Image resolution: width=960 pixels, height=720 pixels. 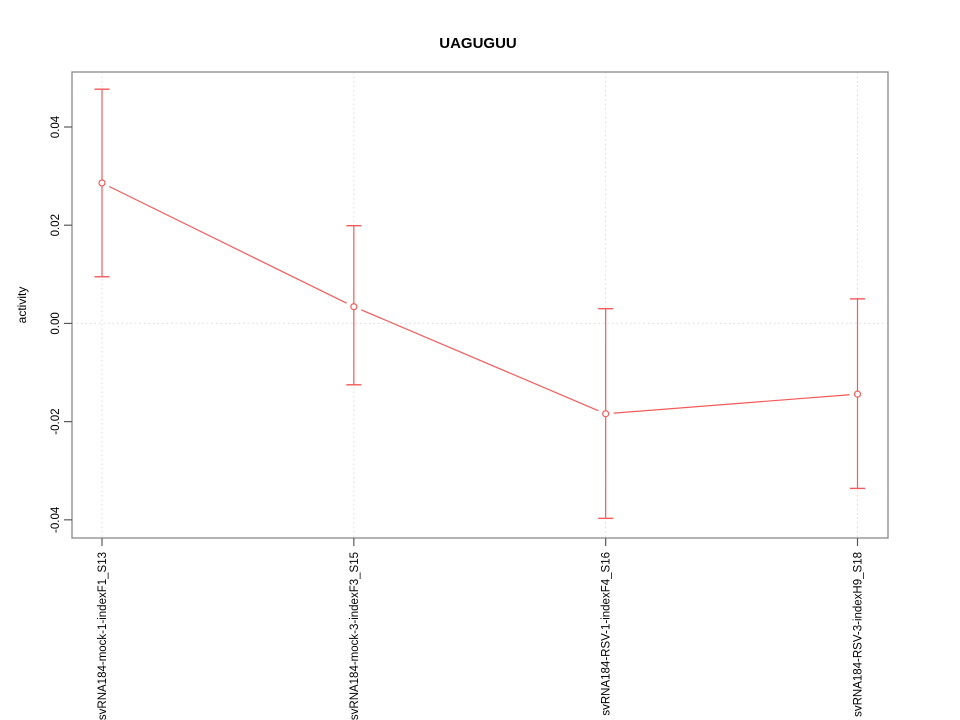 What do you see at coordinates (56, 225) in the screenshot?
I see `y-tick-label: 0.02` at bounding box center [56, 225].